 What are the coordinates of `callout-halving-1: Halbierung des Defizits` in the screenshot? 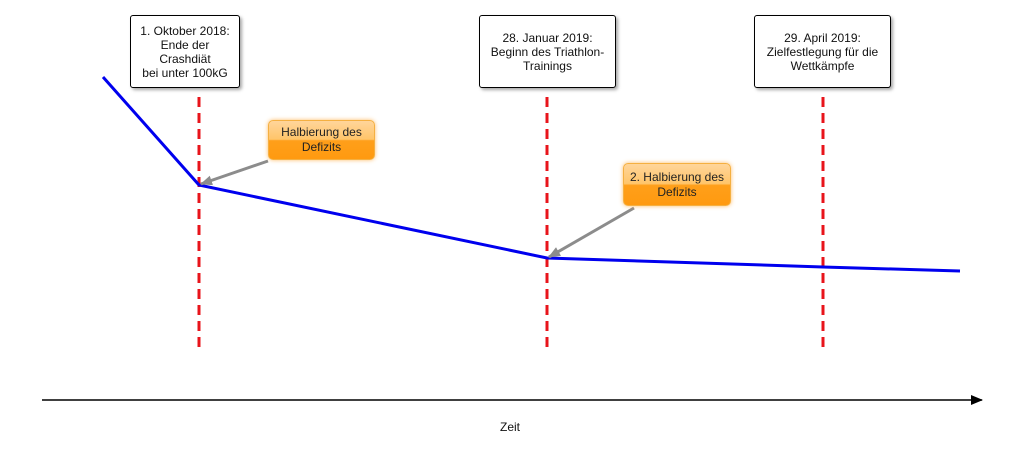 It's located at (321, 140).